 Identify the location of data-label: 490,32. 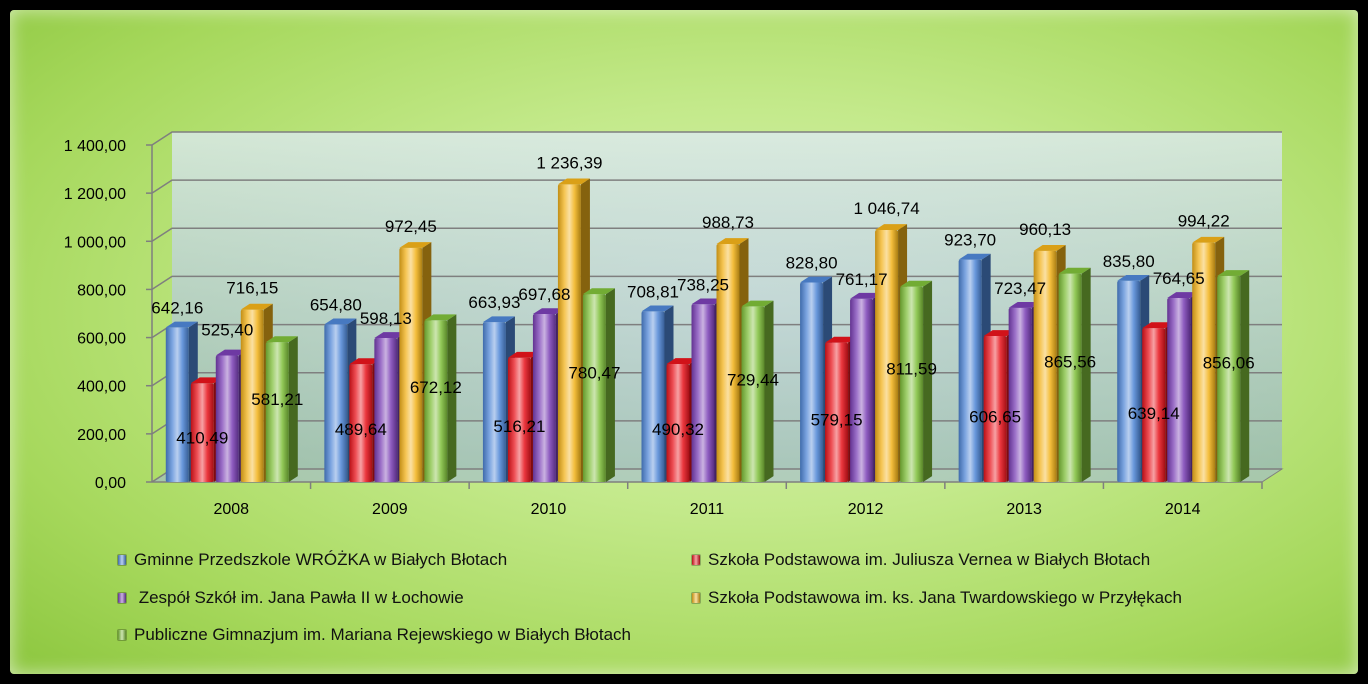
(678, 429).